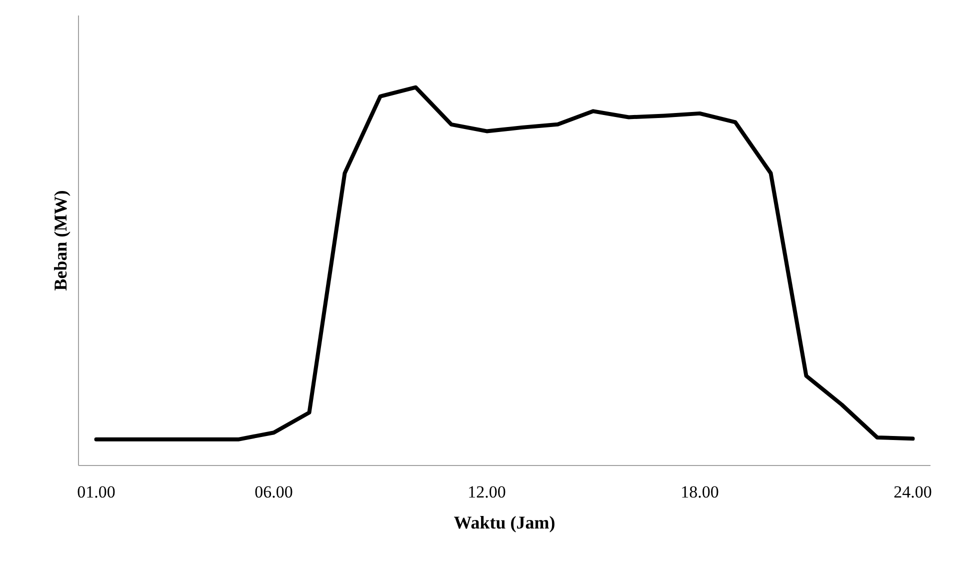  I want to click on x-tick-label: 24.00, so click(913, 492).